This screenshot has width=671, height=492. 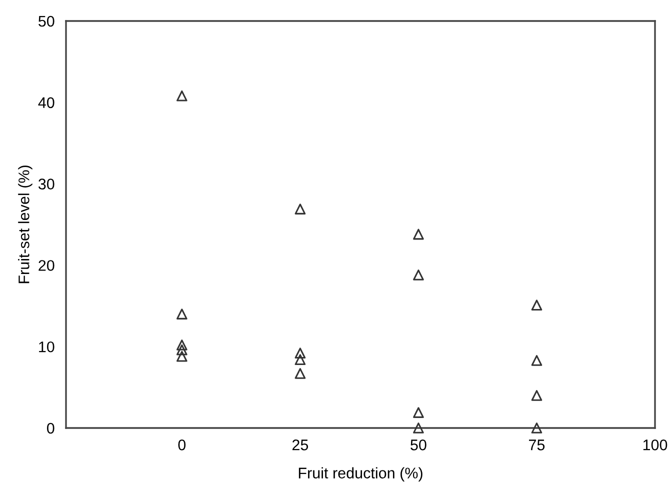 I want to click on y-axis-title: Fruit-set level (%), so click(x=25, y=225).